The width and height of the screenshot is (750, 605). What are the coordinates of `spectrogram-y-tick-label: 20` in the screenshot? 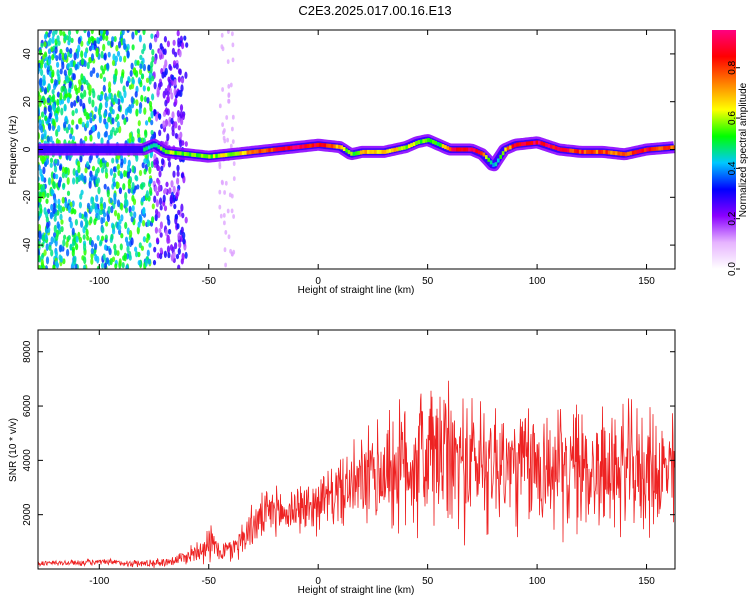 It's located at (27, 102).